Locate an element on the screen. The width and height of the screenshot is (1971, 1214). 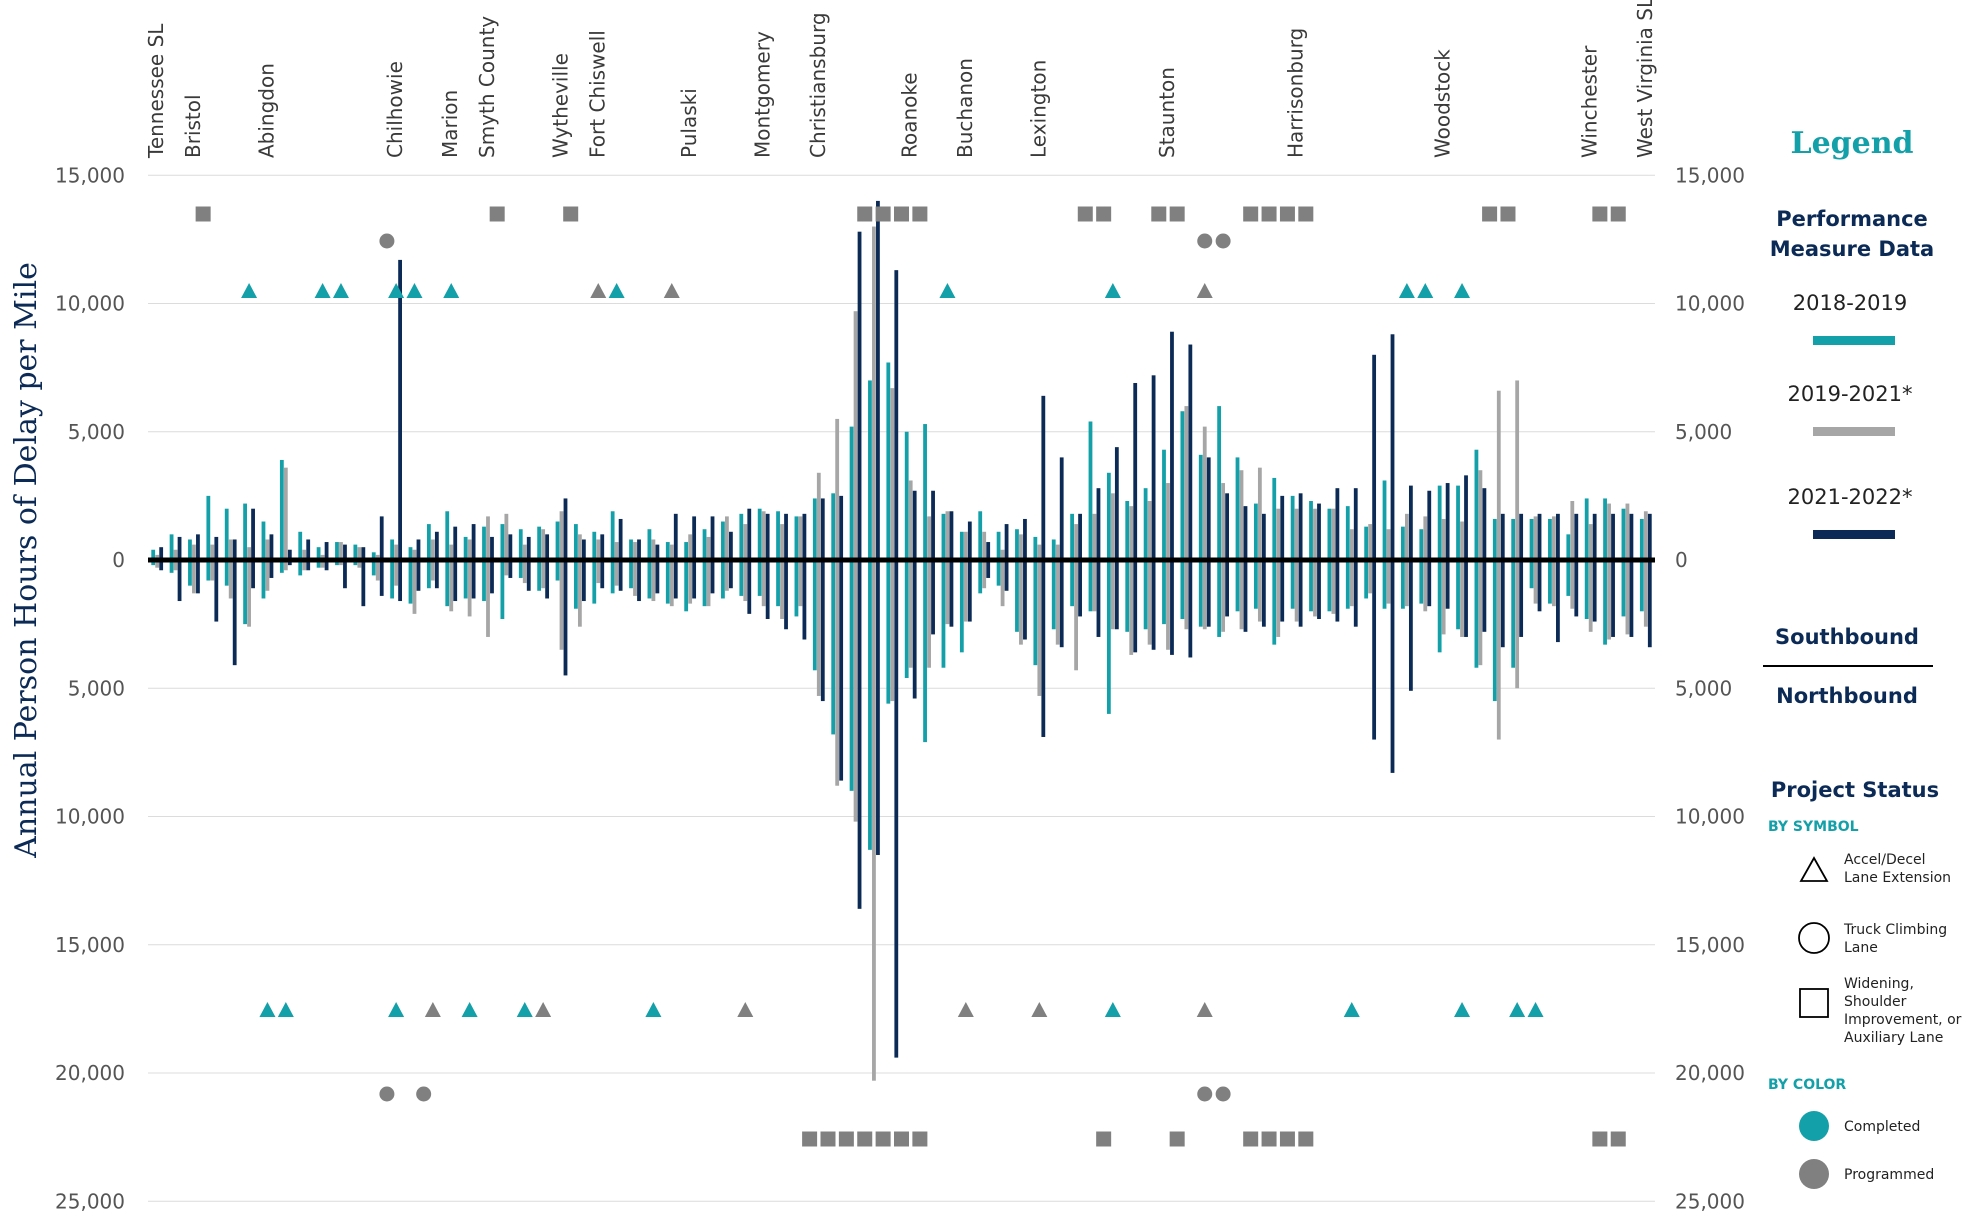
location-label: Buchanon is located at coordinates (965, 108).